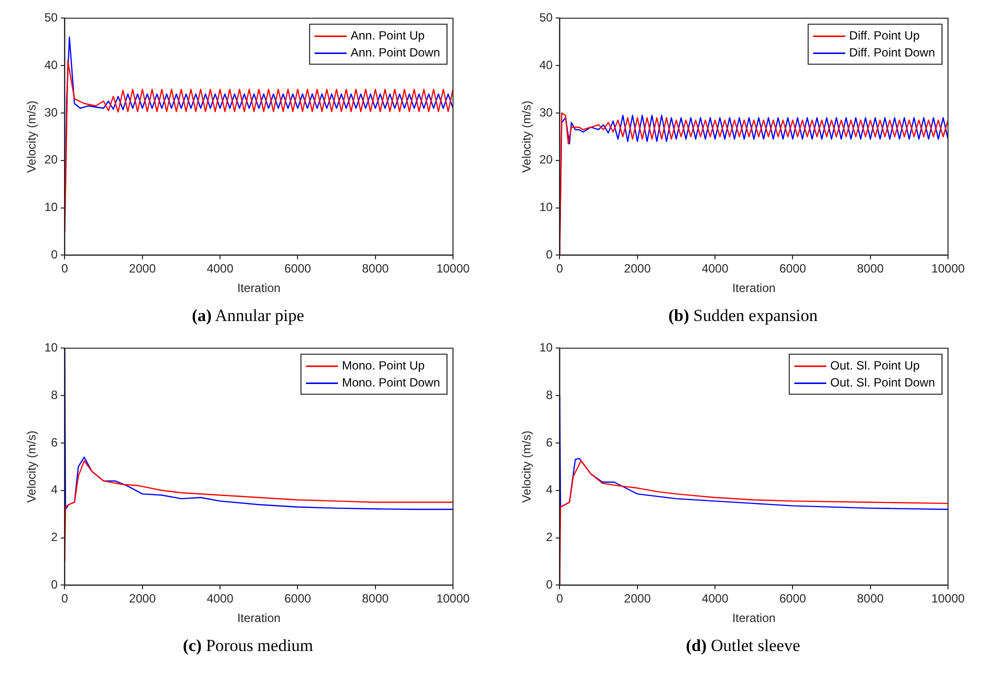  What do you see at coordinates (387, 35) in the screenshot?
I see `legend-label: Ann. Point Up` at bounding box center [387, 35].